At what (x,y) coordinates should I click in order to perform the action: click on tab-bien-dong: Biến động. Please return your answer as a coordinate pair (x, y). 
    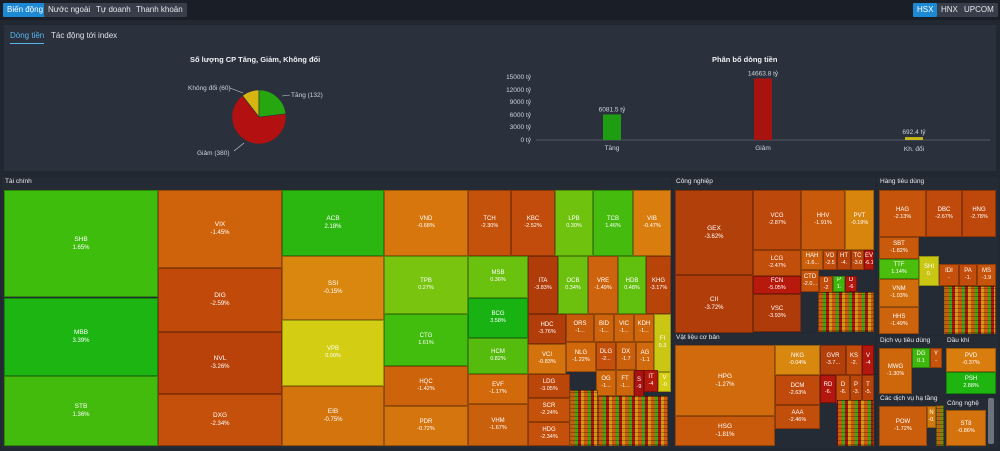
    Looking at the image, I should click on (25, 10).